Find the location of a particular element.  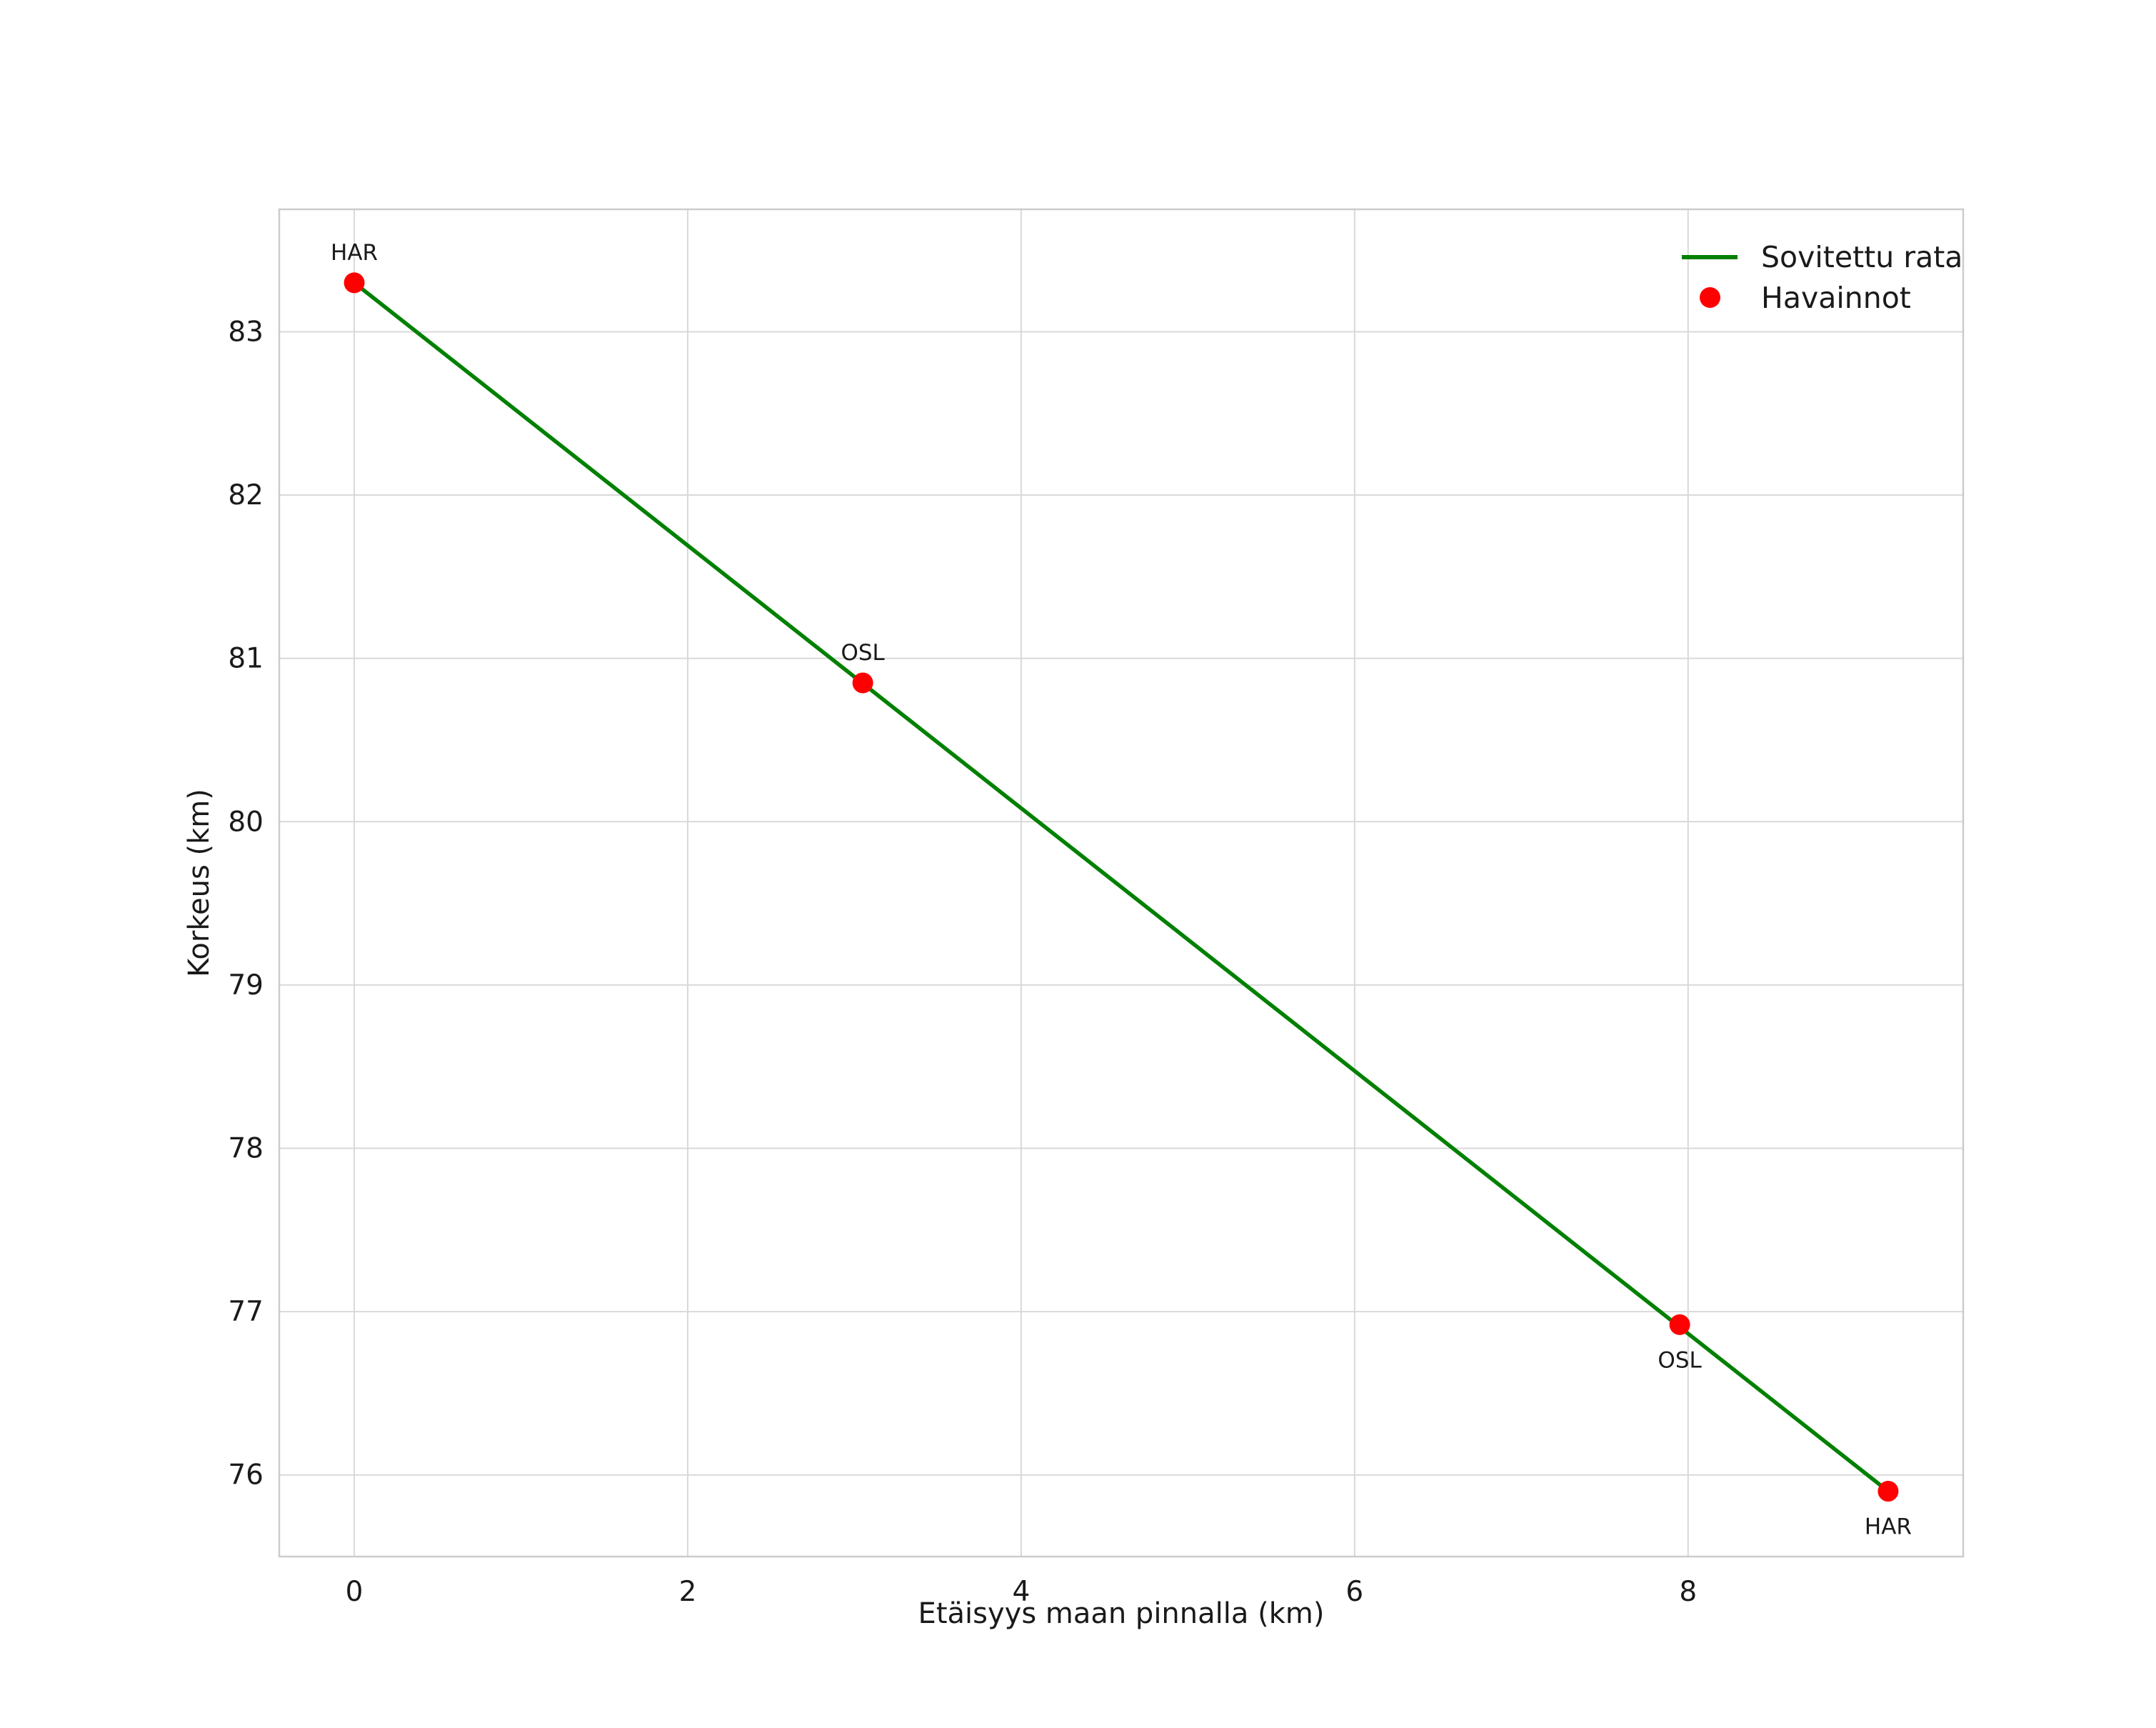

y-tick-label: 80 is located at coordinates (246, 822).